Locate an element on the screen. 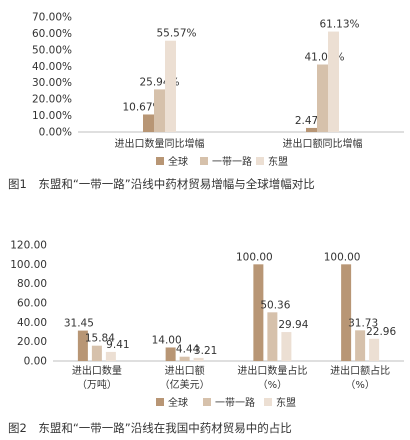 This screenshot has height=440, width=410. data-label: 4.44 is located at coordinates (188, 350).